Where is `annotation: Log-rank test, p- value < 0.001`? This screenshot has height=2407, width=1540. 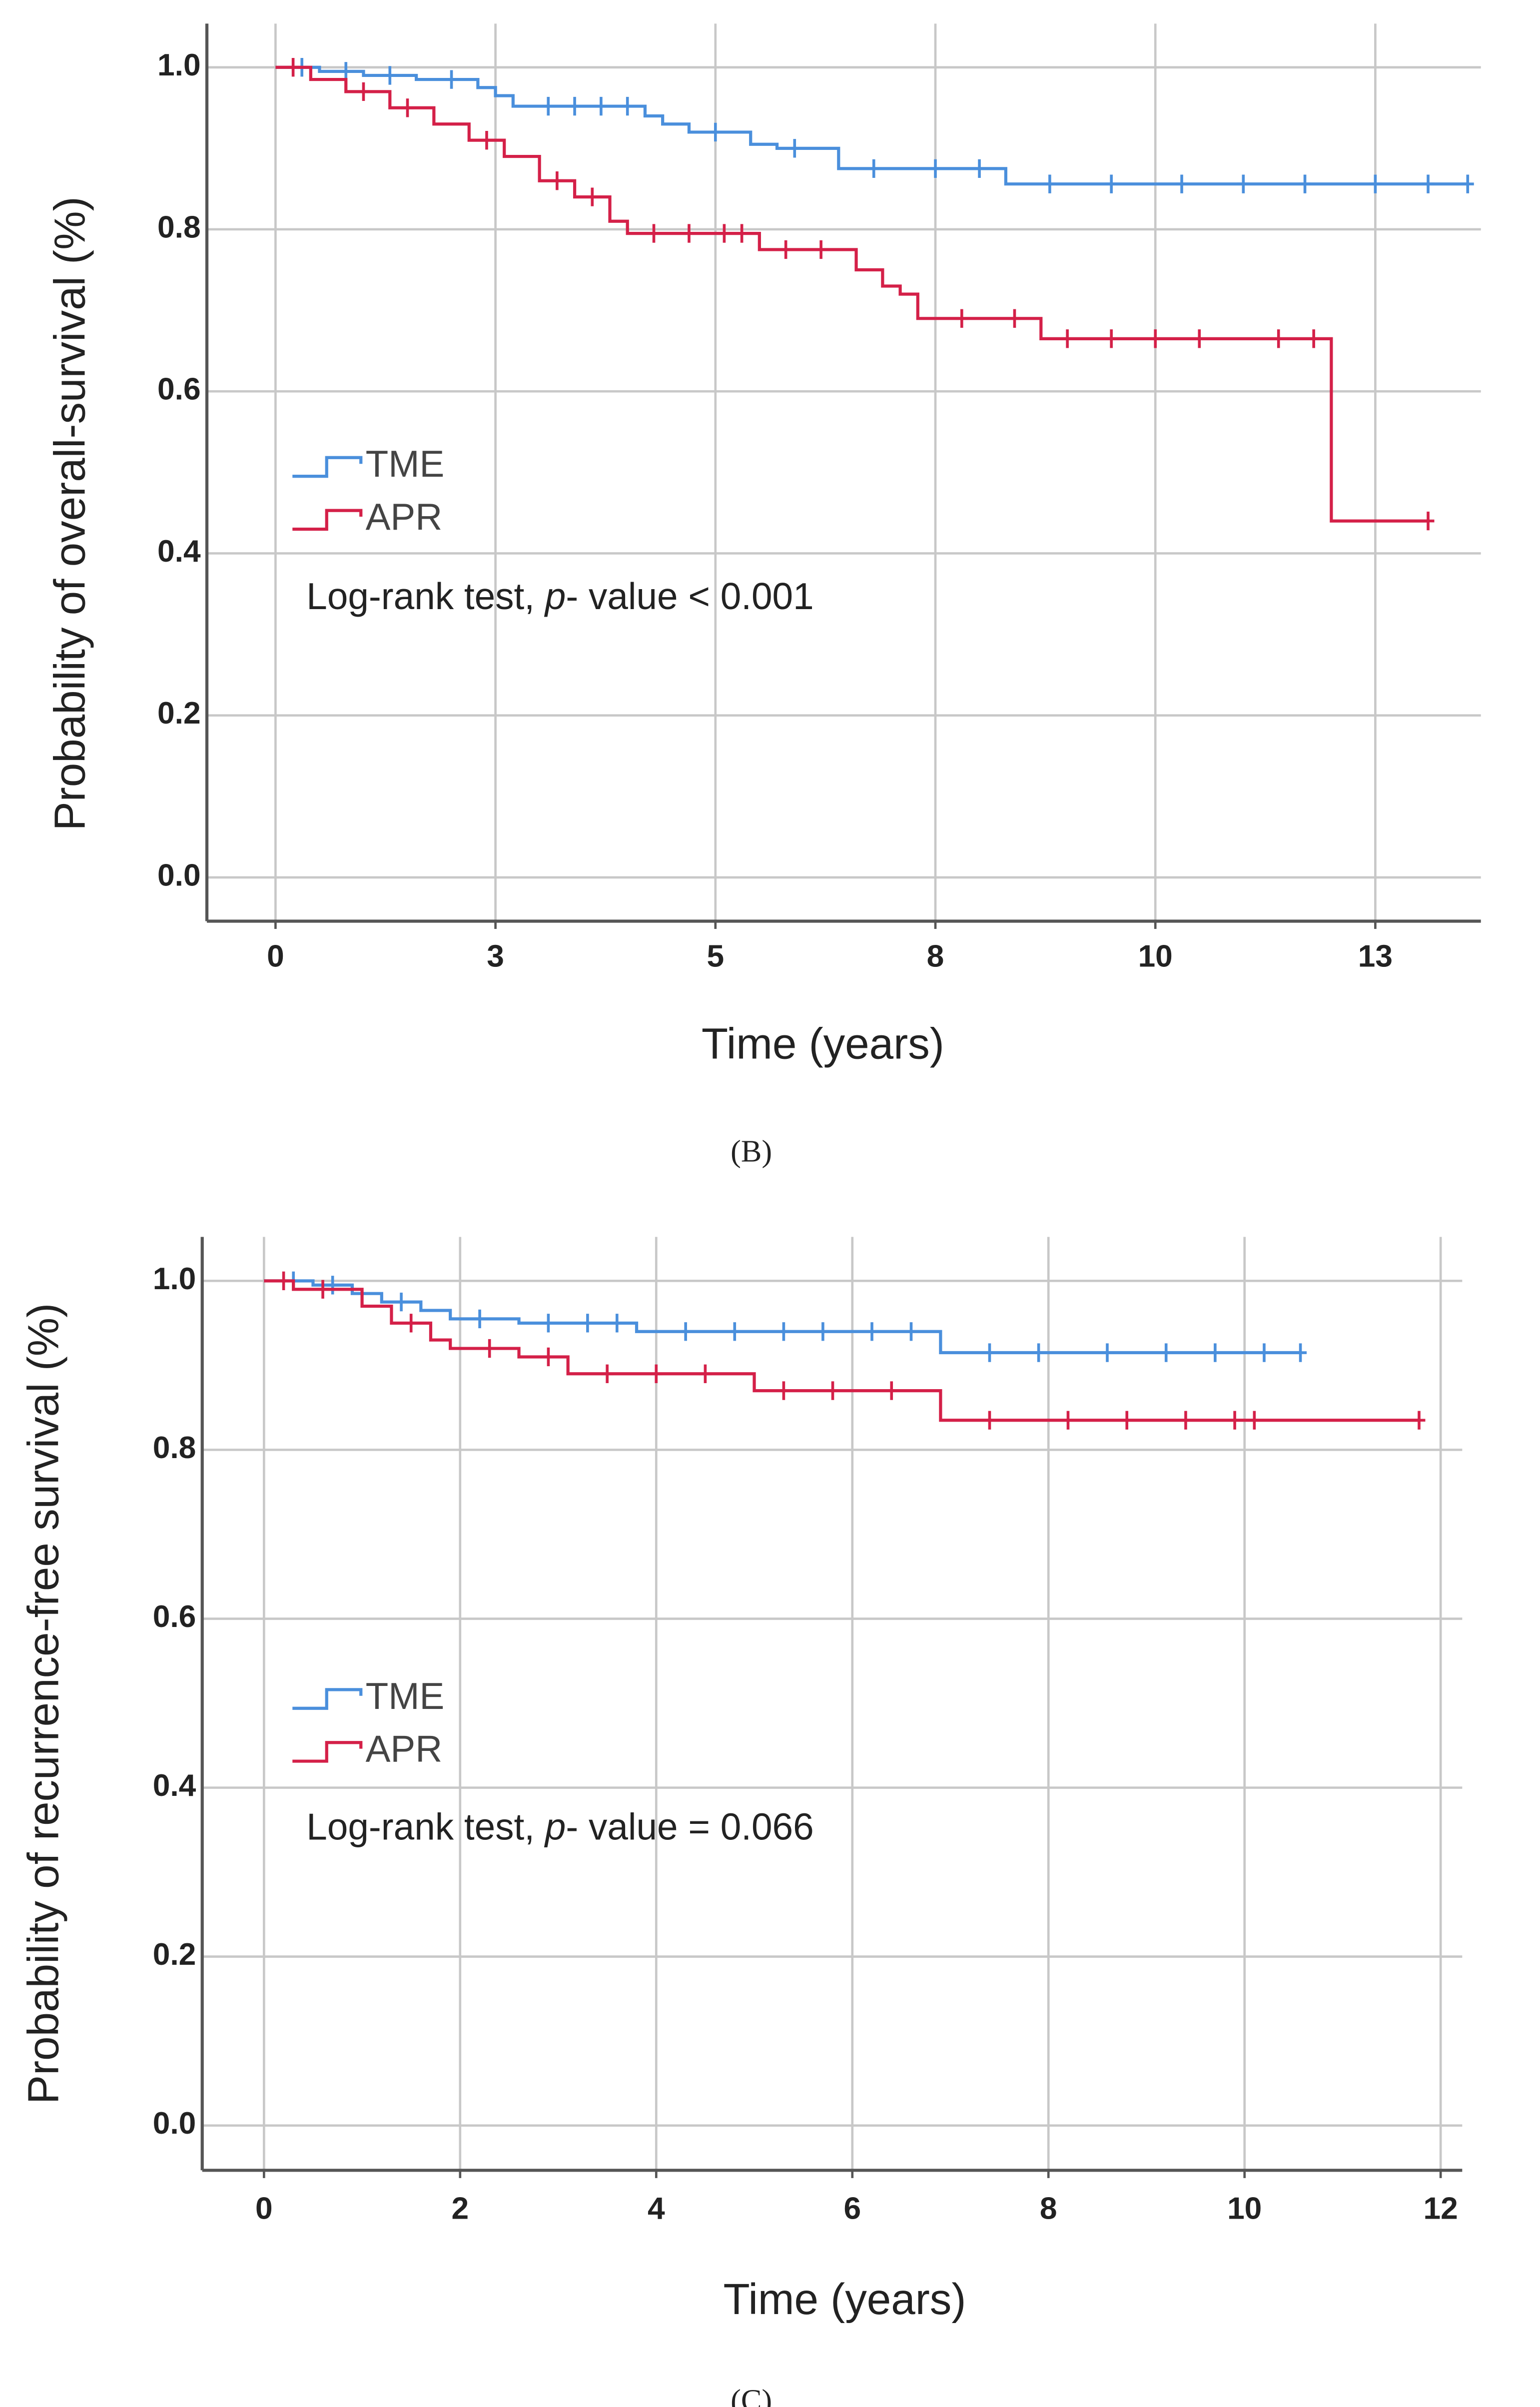
annotation: Log-rank test, p- value < 0.001 is located at coordinates (559, 596).